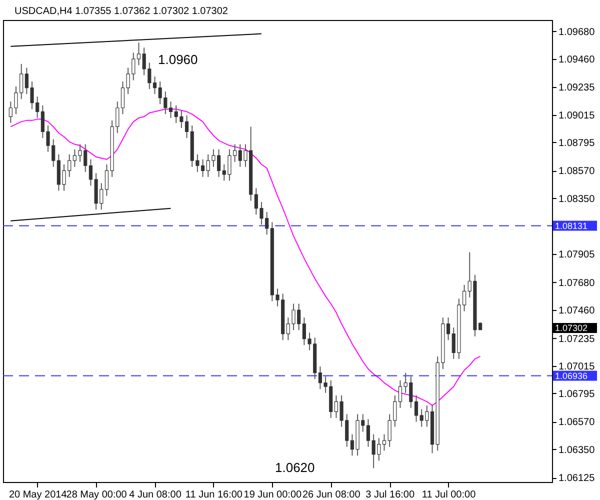 The image size is (600, 500). What do you see at coordinates (577, 32) in the screenshot?
I see `y-tick-label: 1.09680` at bounding box center [577, 32].